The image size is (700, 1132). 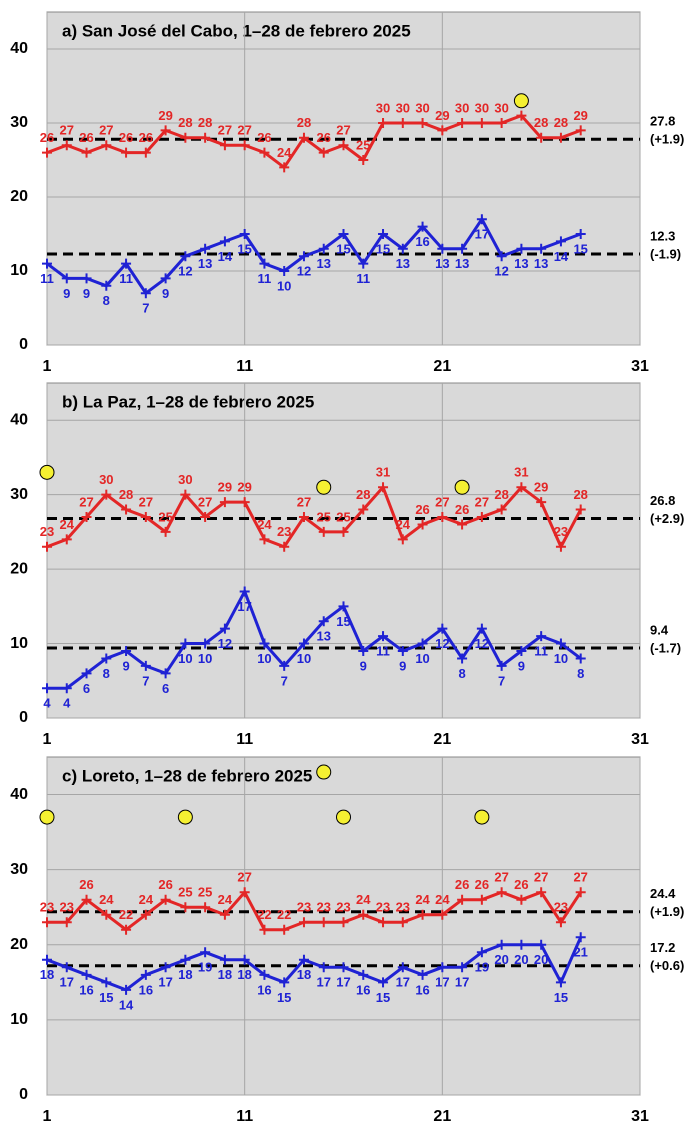 What do you see at coordinates (188, 401) in the screenshot?
I see `chart-title: b) La Paz, 1–28 de febrero 2025` at bounding box center [188, 401].